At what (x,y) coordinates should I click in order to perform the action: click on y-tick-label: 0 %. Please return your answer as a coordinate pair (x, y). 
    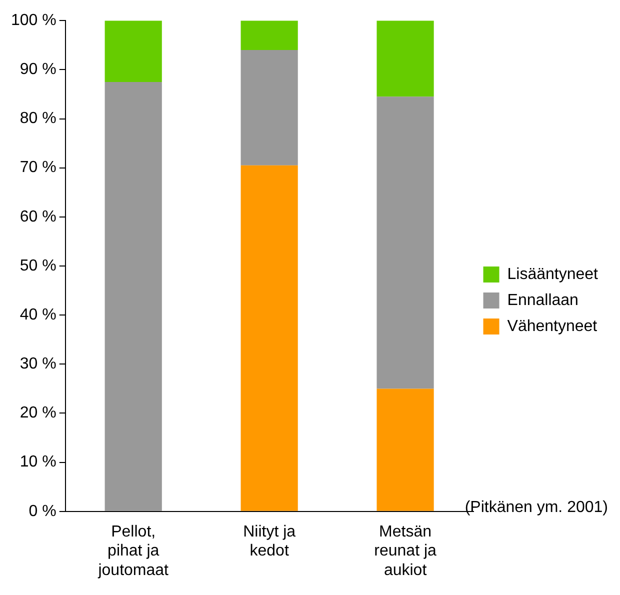
    Looking at the image, I should click on (42, 511).